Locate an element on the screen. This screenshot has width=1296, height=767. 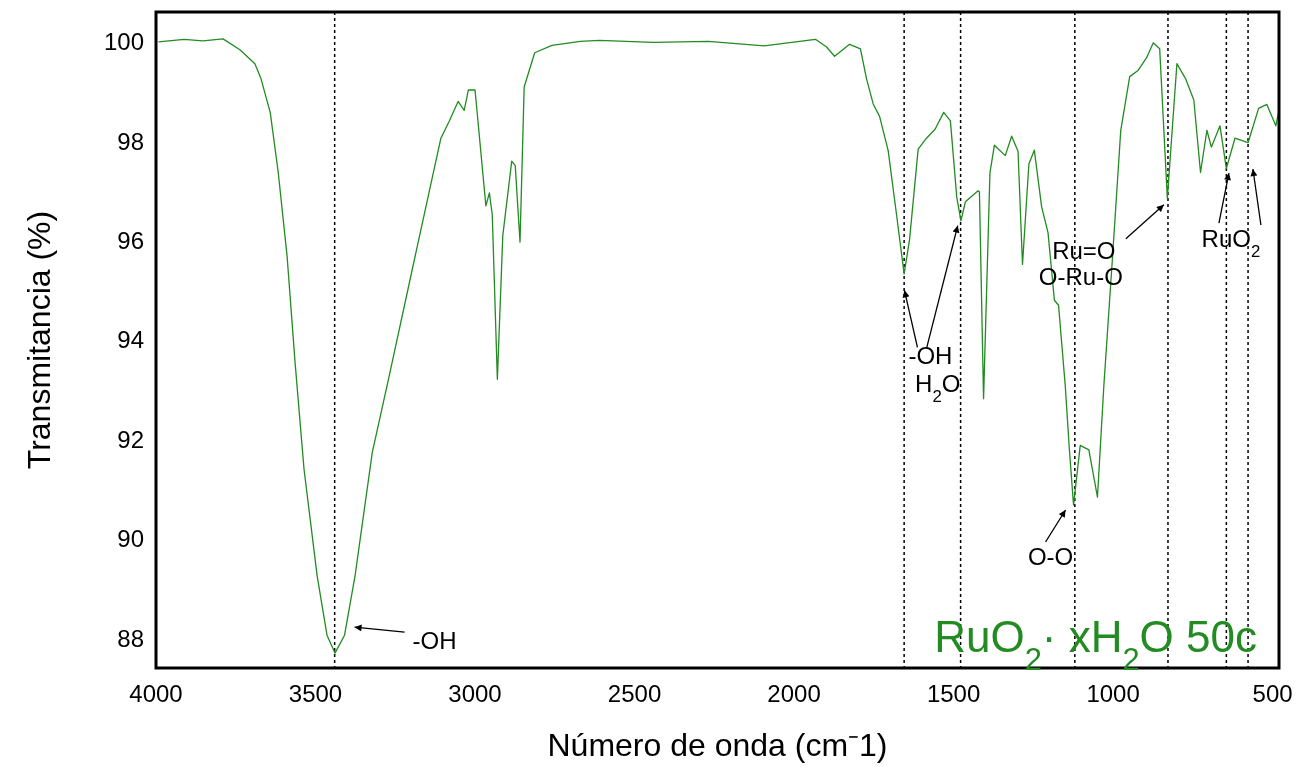
annotation: H$_{2}$O is located at coordinates (938, 387).